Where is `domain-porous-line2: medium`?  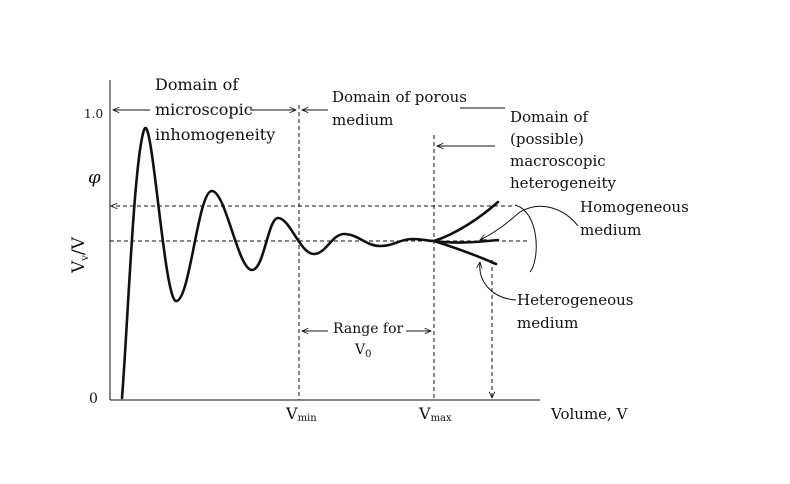 domain-porous-line2: medium is located at coordinates (362, 120).